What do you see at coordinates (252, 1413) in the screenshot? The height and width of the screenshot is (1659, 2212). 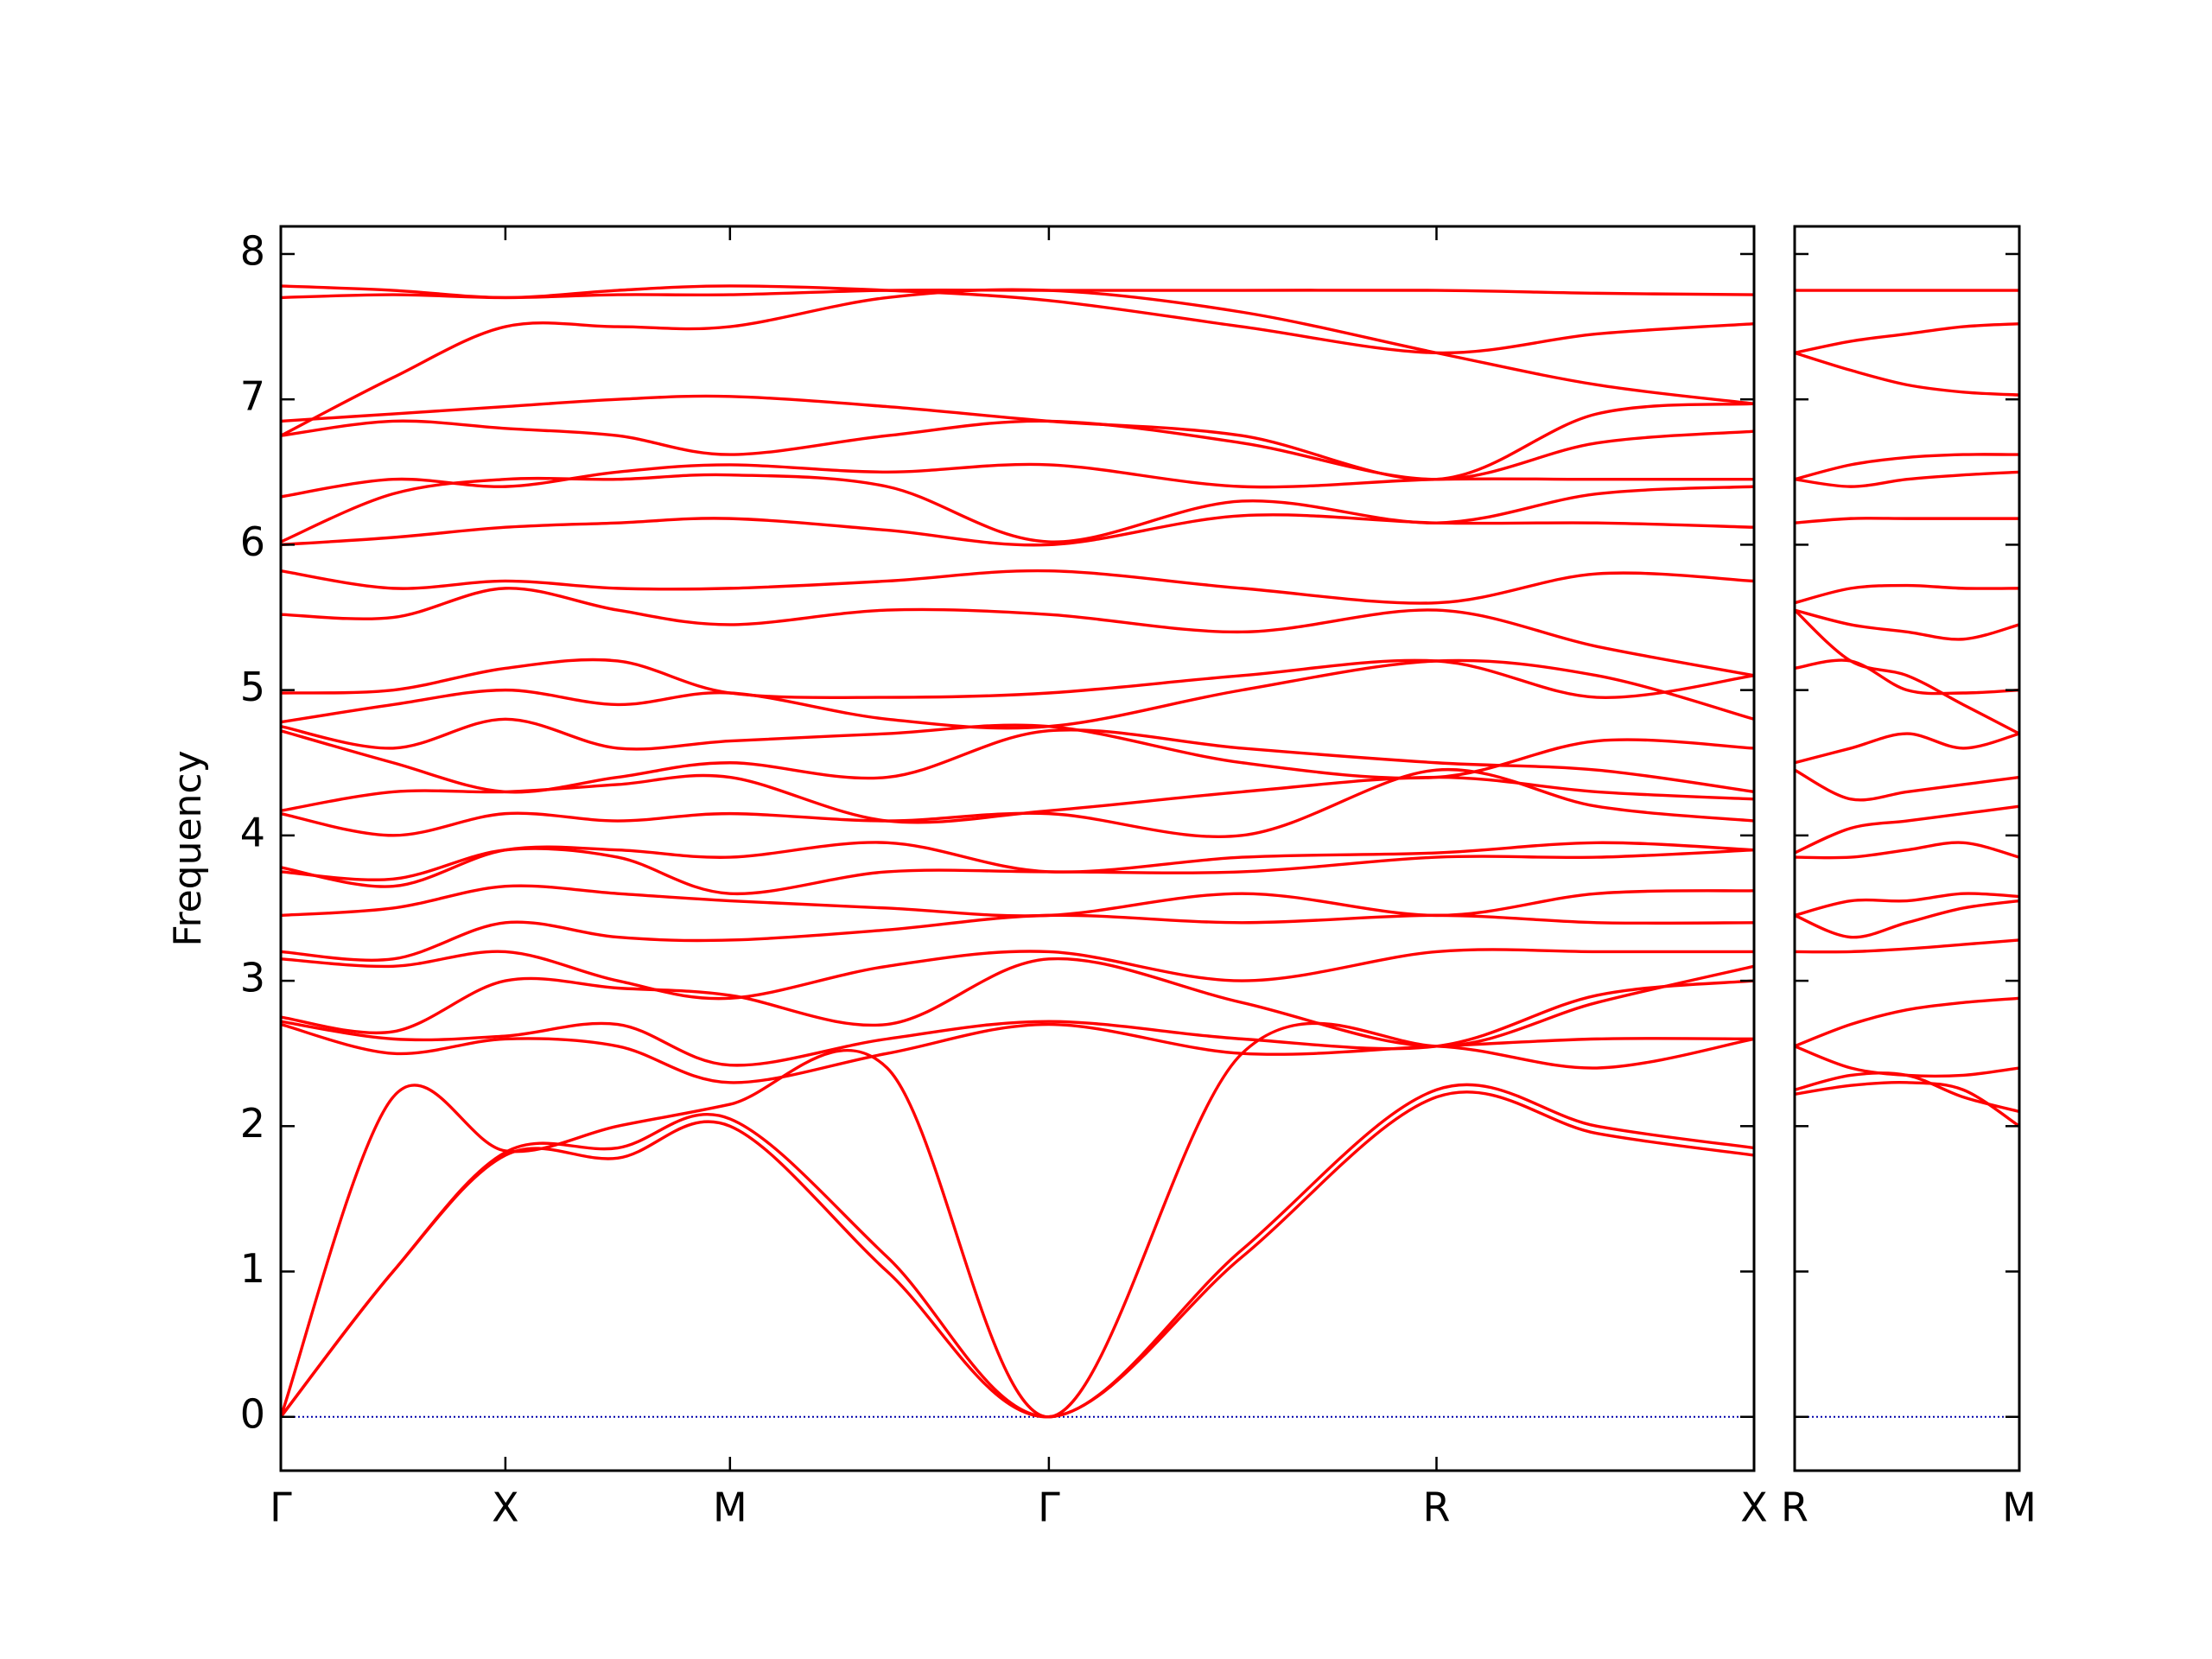 I see `y-tick-label: 0` at bounding box center [252, 1413].